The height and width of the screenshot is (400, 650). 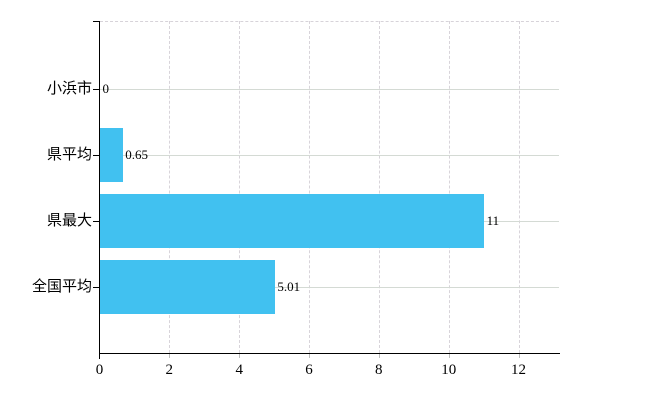 What do you see at coordinates (379, 370) in the screenshot?
I see `x-tick-label: 8` at bounding box center [379, 370].